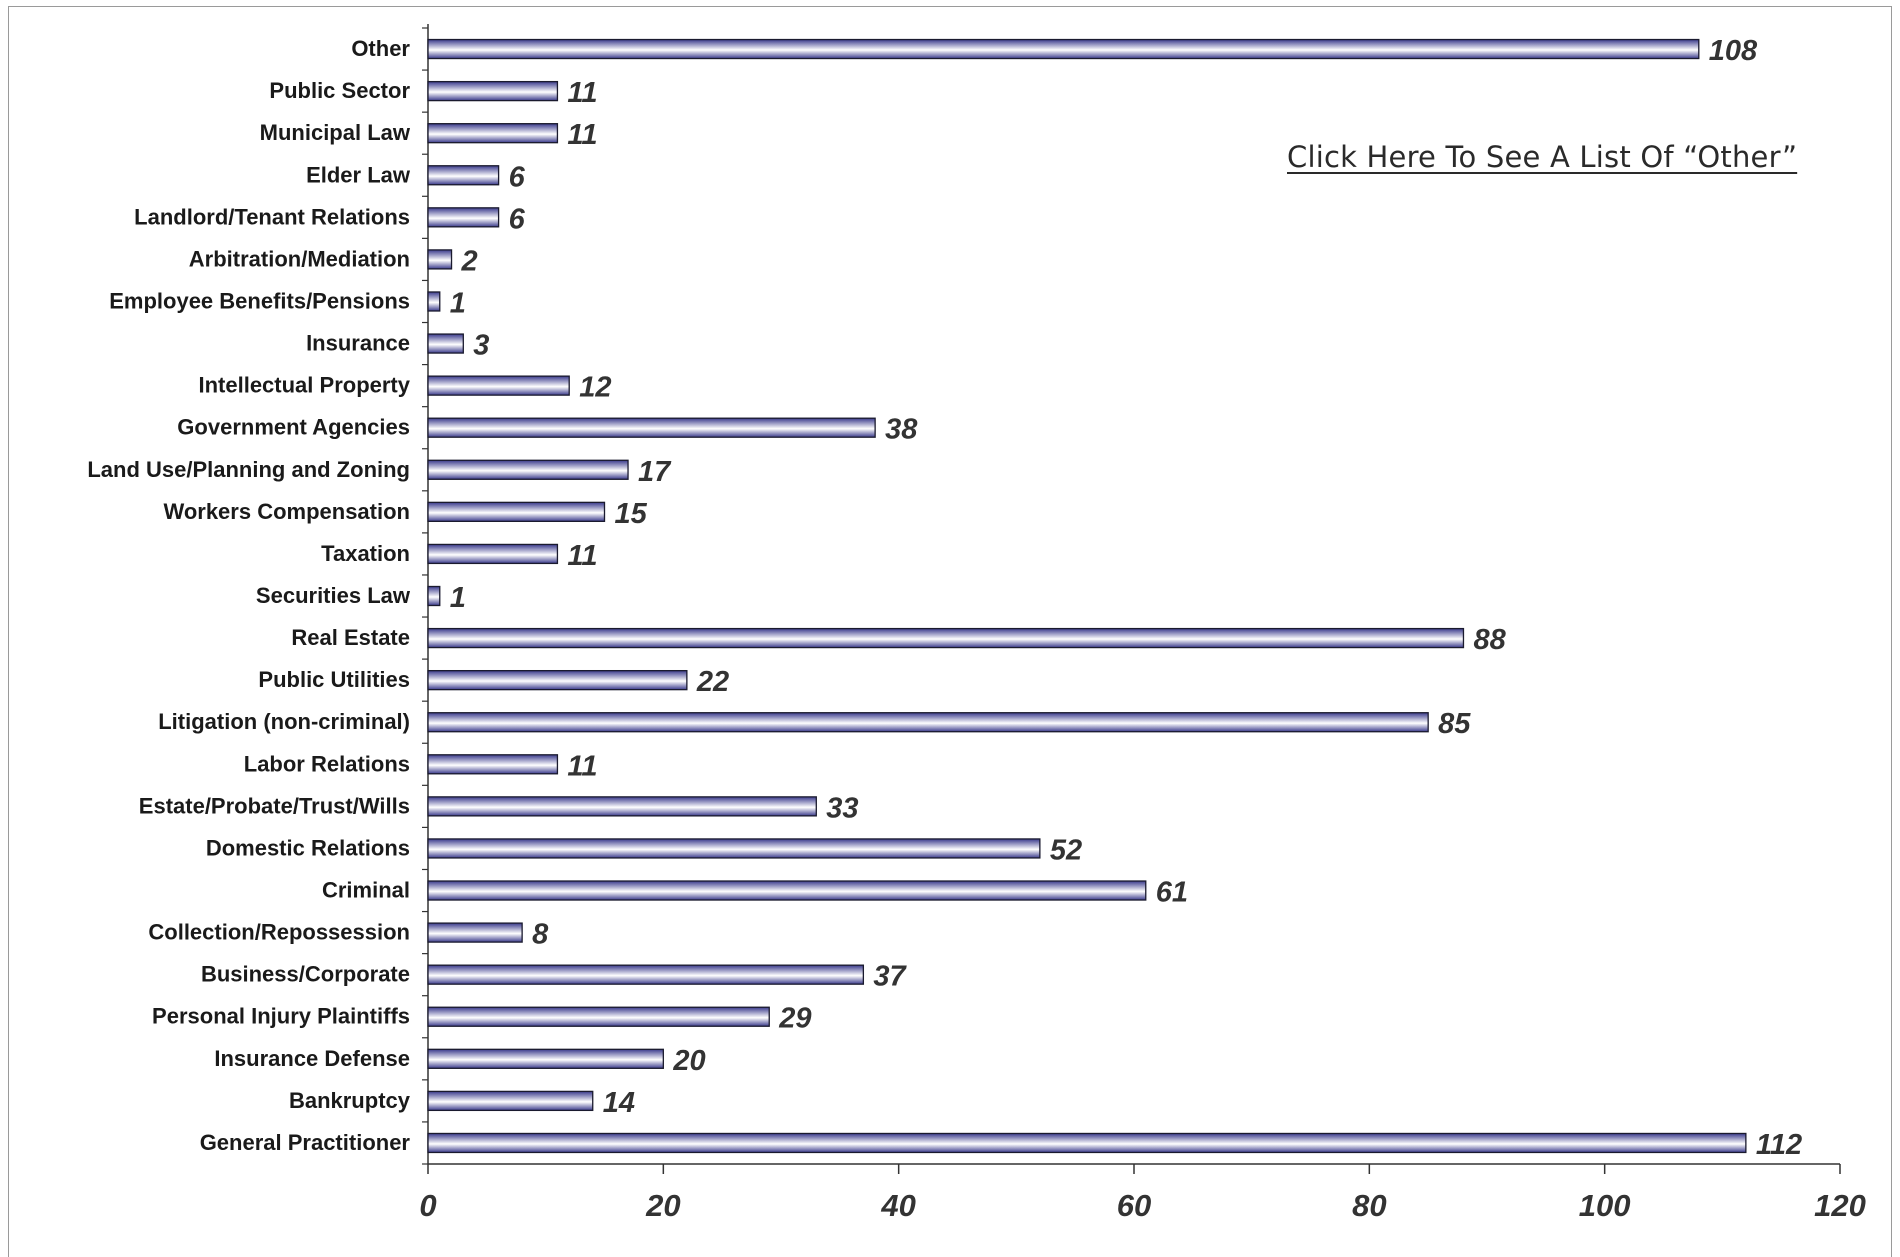 Image resolution: width=1900 pixels, height=1257 pixels. Describe the element at coordinates (366, 890) in the screenshot. I see `category-label: Criminal` at that location.